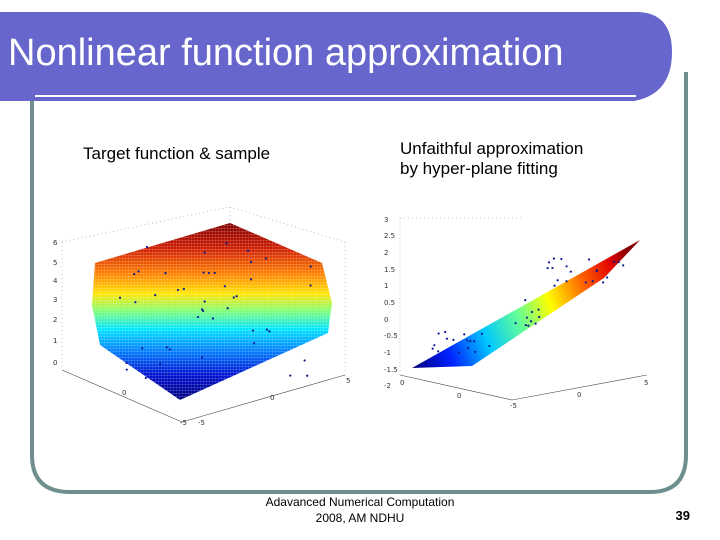  Describe the element at coordinates (391, 336) in the screenshot. I see `z-tick-label: -0.5` at that location.